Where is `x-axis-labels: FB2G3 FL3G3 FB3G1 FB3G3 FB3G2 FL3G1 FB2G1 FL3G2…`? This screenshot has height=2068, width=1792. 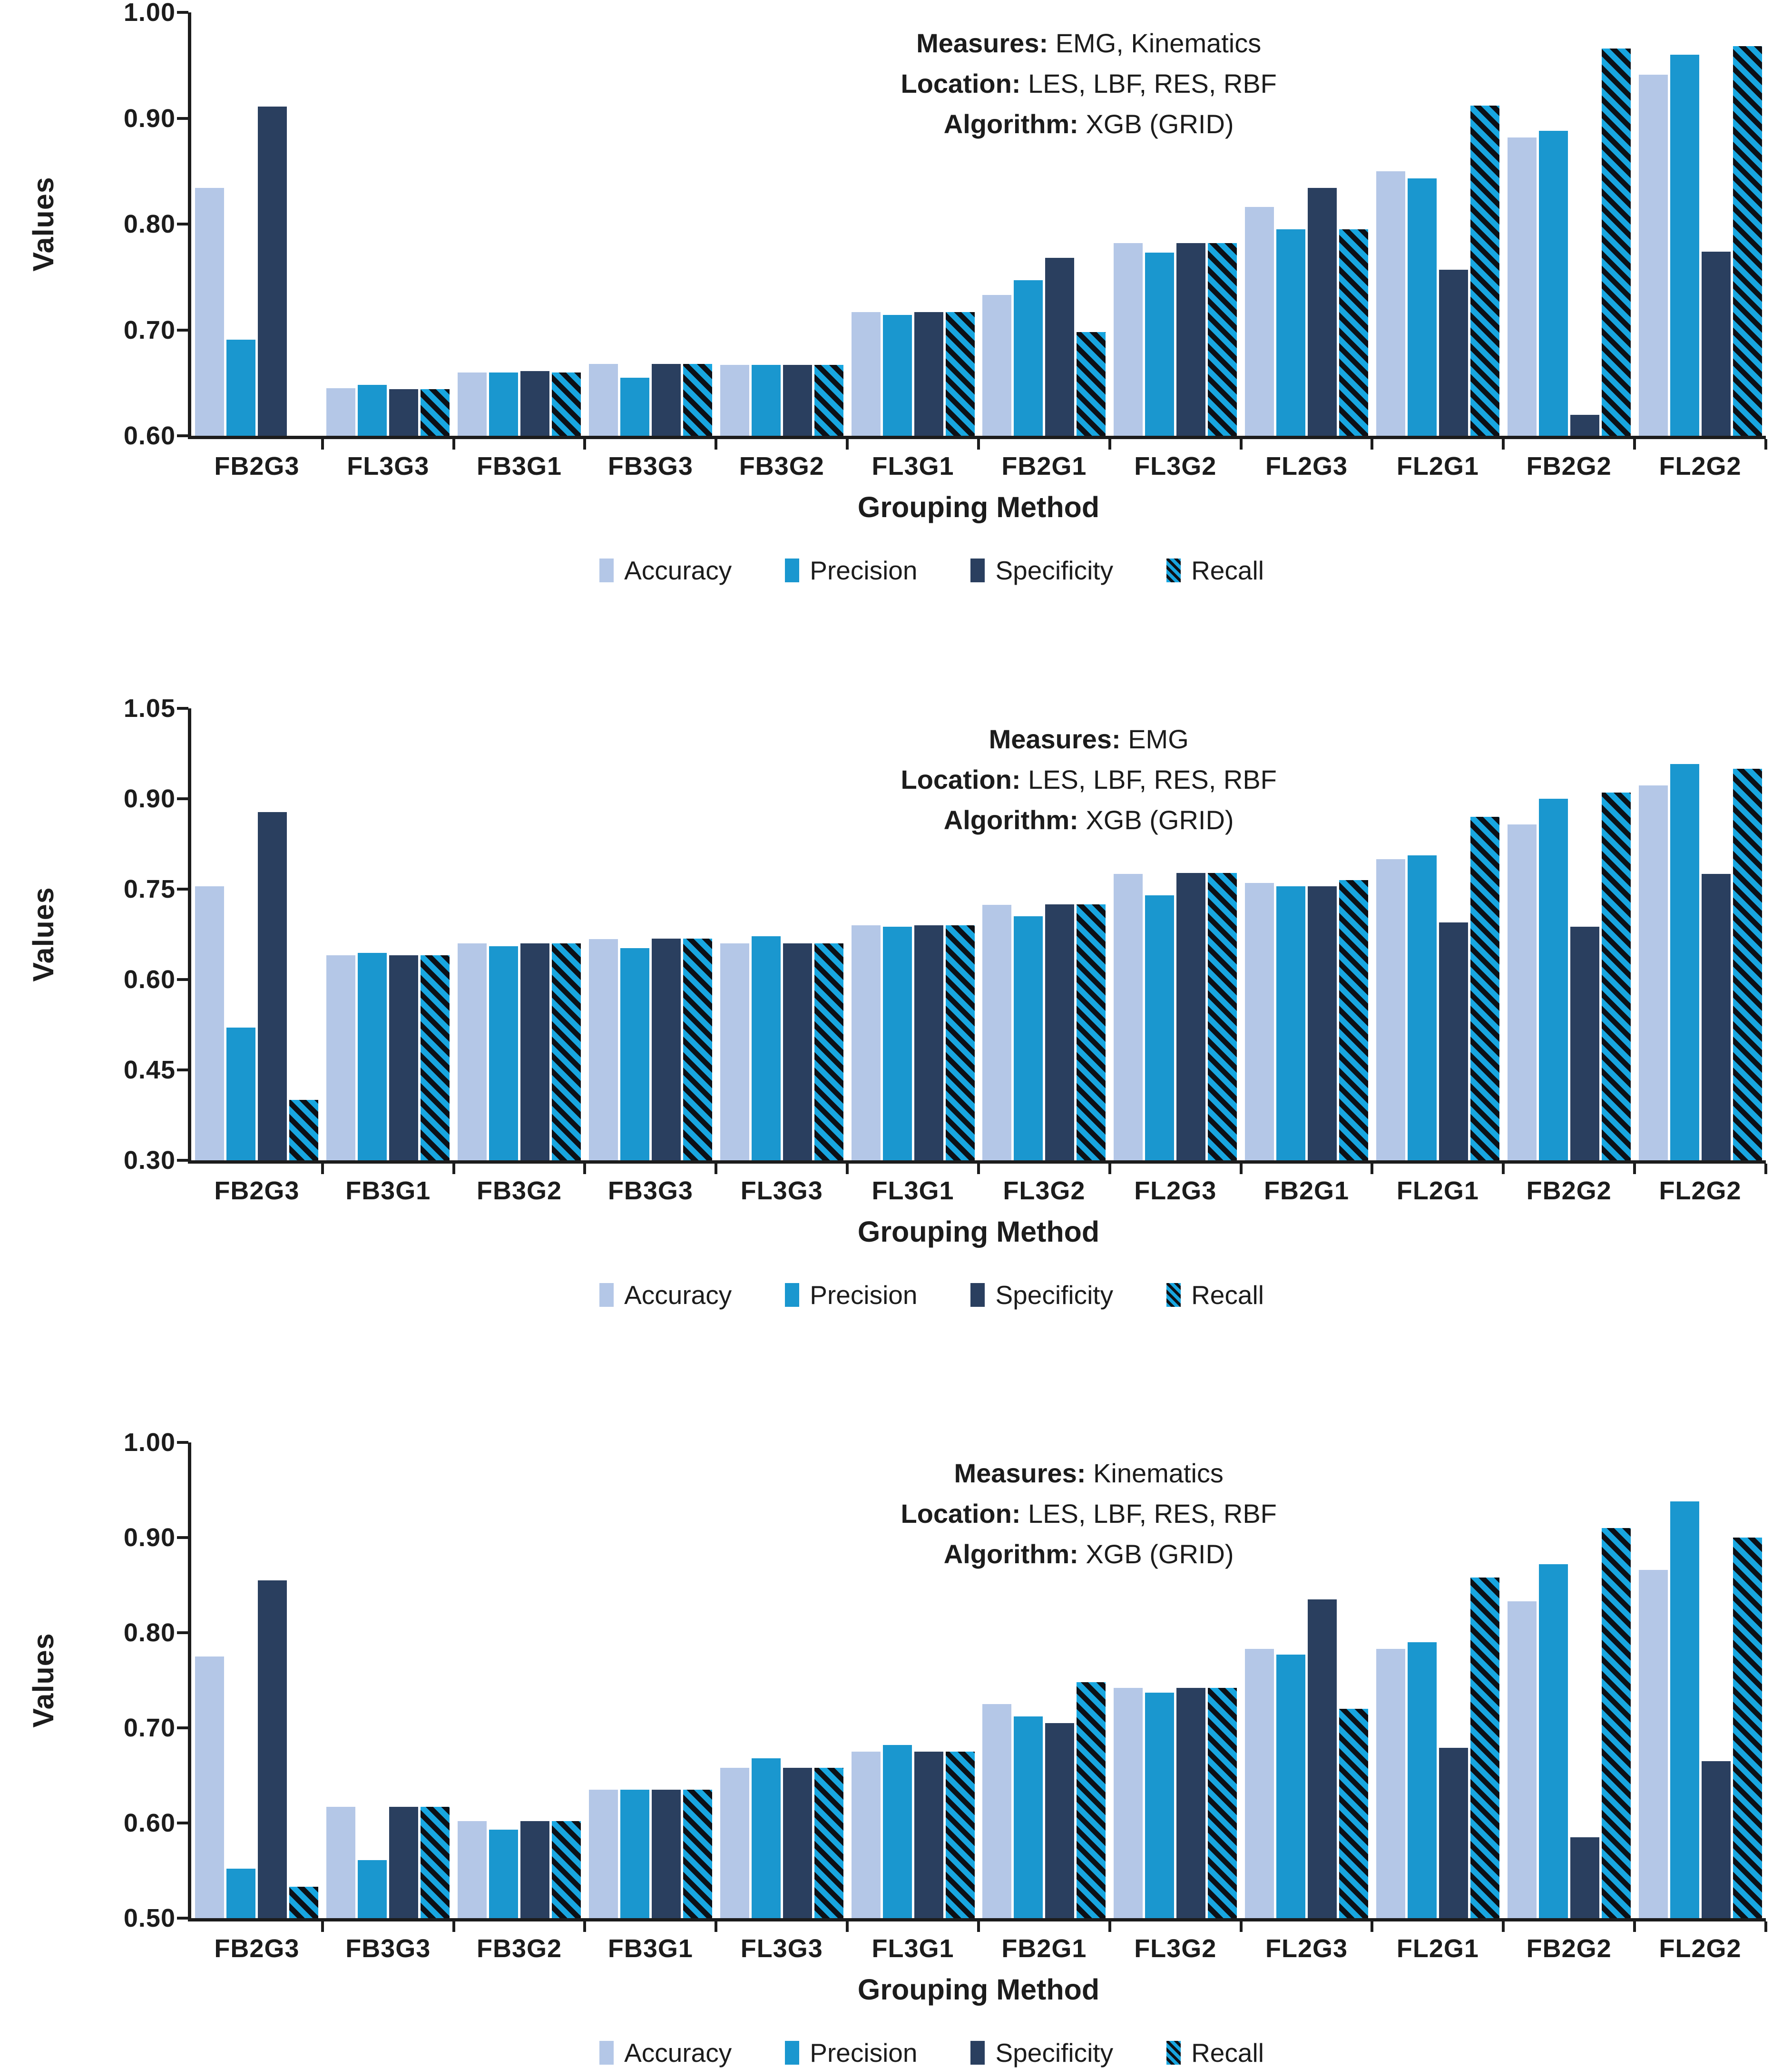 x-axis-labels: FB2G3 FL3G3 FB3G1 FB3G3 FB3G2 FL3G1 FB2G1 FL3G2… is located at coordinates (978, 460).